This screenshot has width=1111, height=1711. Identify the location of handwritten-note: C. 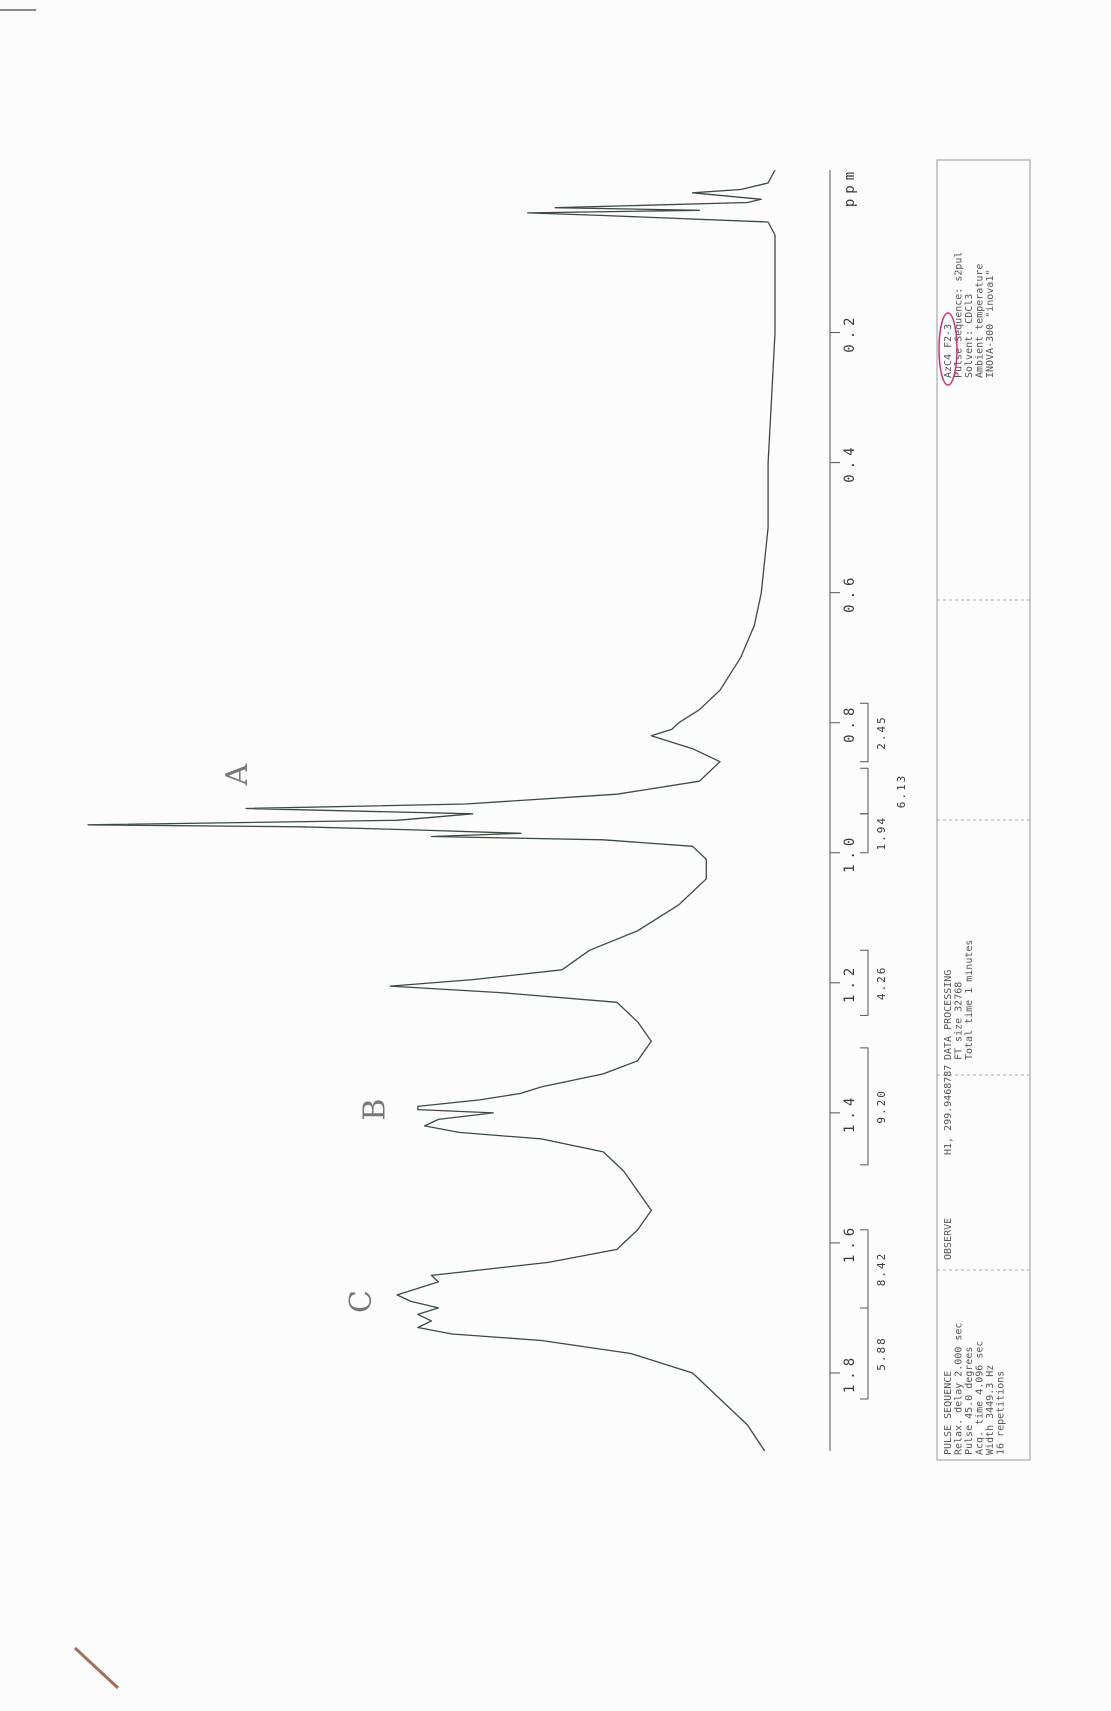
(361, 1301).